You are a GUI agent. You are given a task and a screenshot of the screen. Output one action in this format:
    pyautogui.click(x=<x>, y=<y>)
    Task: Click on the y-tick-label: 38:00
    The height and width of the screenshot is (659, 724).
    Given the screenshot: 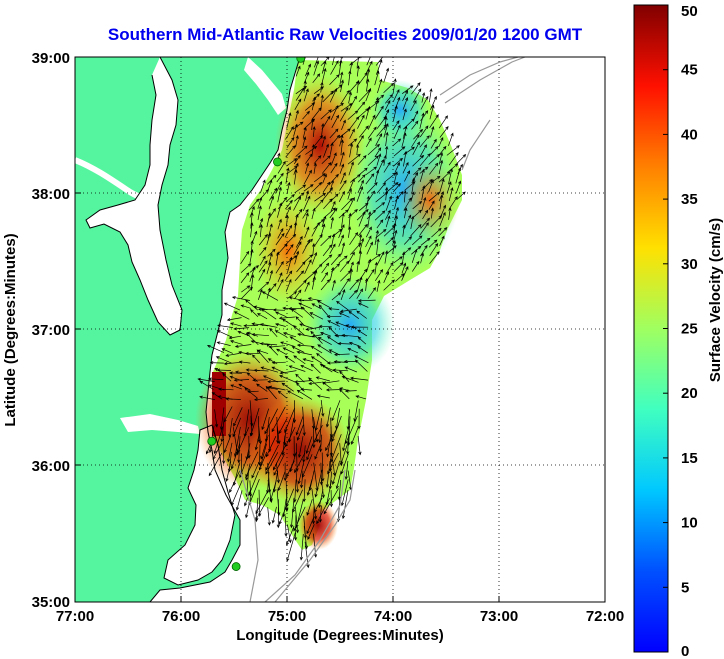 What is the action you would take?
    pyautogui.click(x=51, y=194)
    